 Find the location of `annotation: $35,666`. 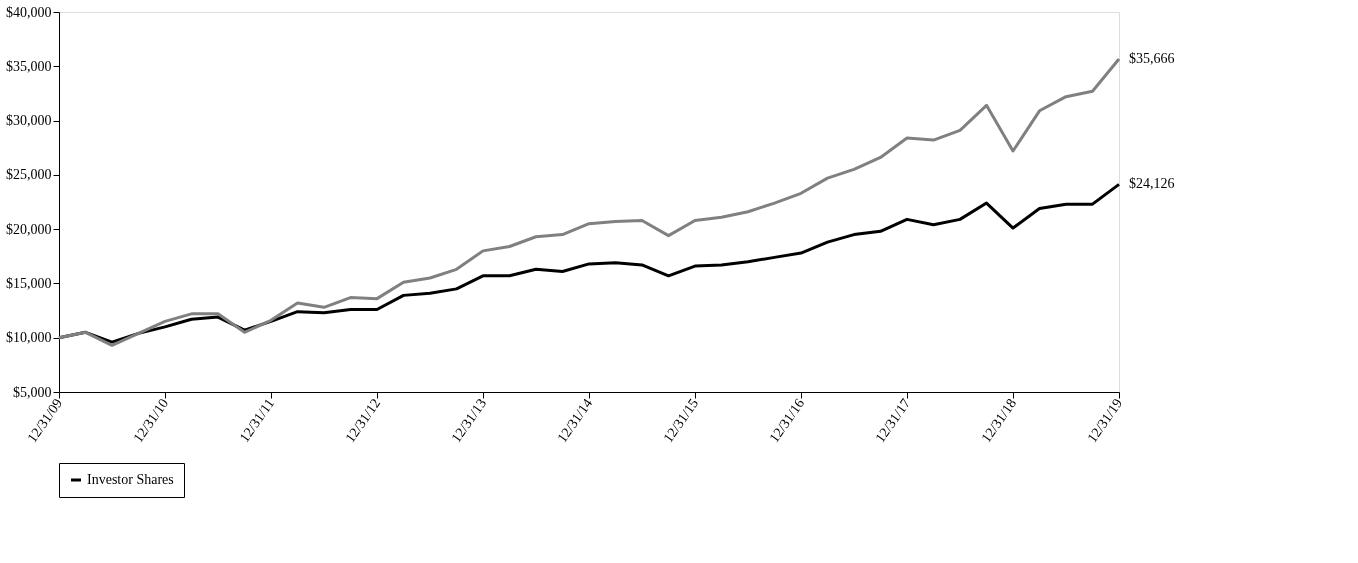

annotation: $35,666 is located at coordinates (1152, 59).